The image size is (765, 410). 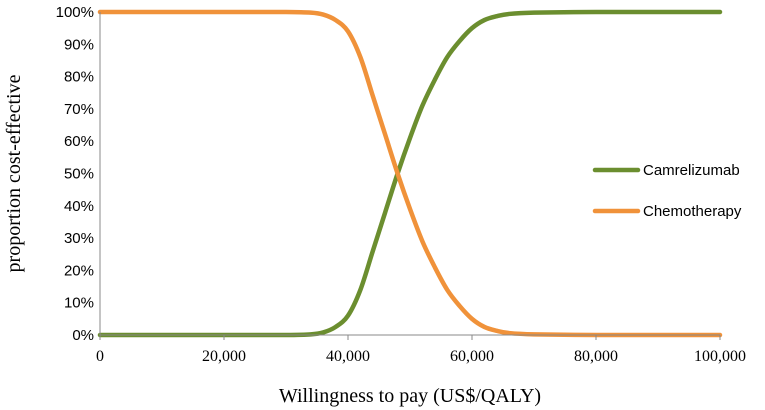 What do you see at coordinates (79, 174) in the screenshot?
I see `y-tick-label: 50%` at bounding box center [79, 174].